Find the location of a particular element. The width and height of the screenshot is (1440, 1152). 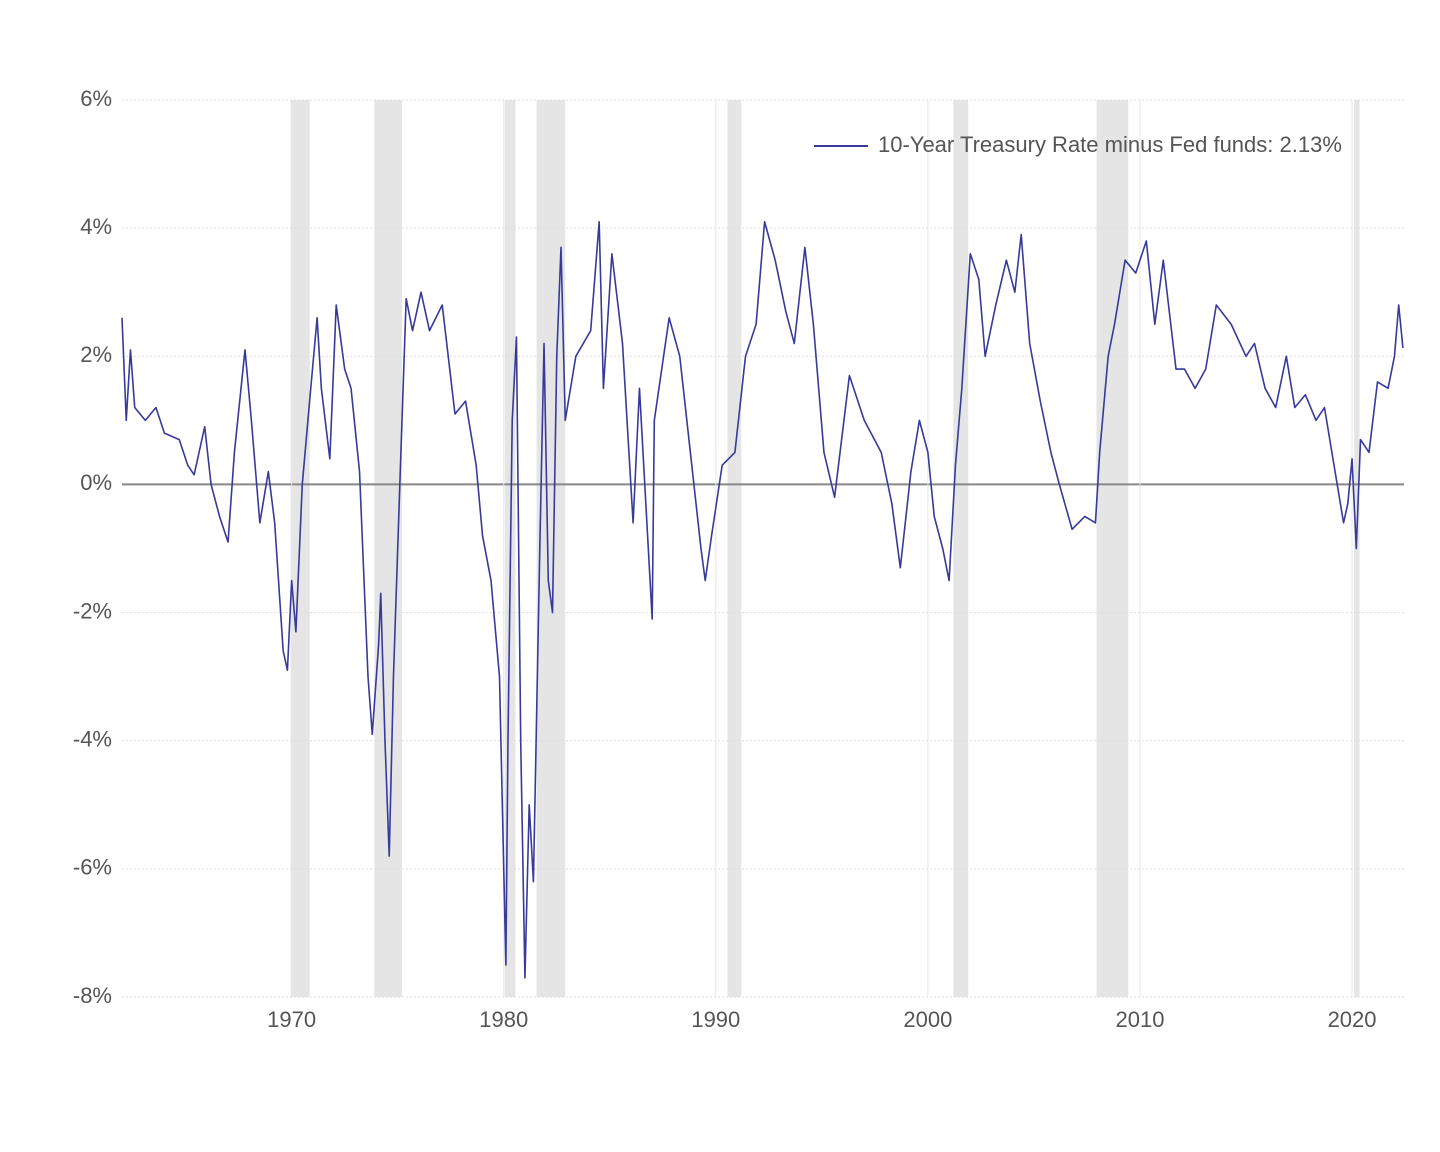

x-tick-label: 1980 is located at coordinates (503, 1019).